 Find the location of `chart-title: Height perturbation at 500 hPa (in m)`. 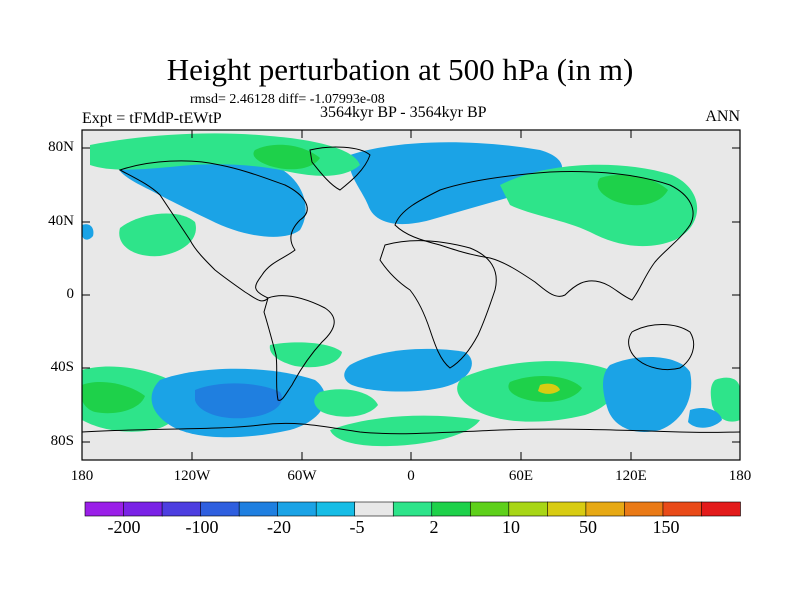

chart-title: Height perturbation at 500 hPa (in m) is located at coordinates (400, 69).